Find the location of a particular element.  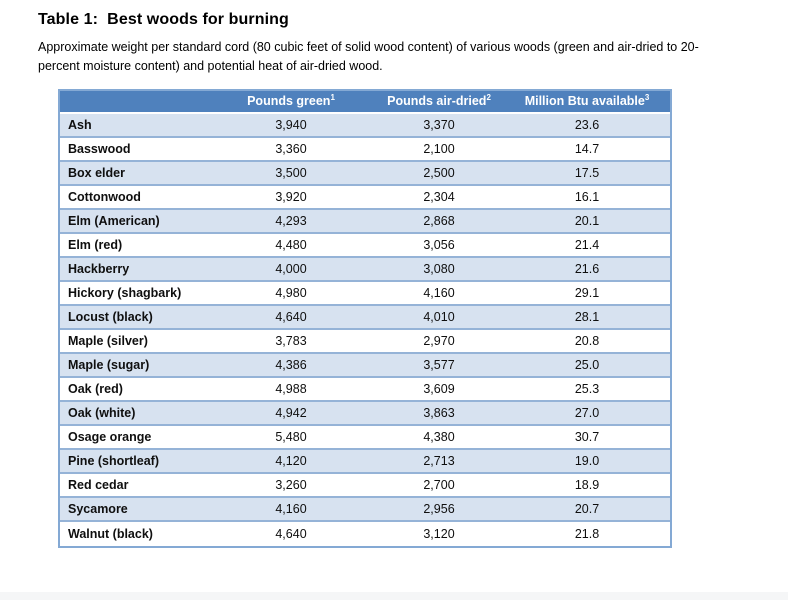

table-row: Pine (shortleaf) 4,120 2,713 19.0 is located at coordinates (365, 461).